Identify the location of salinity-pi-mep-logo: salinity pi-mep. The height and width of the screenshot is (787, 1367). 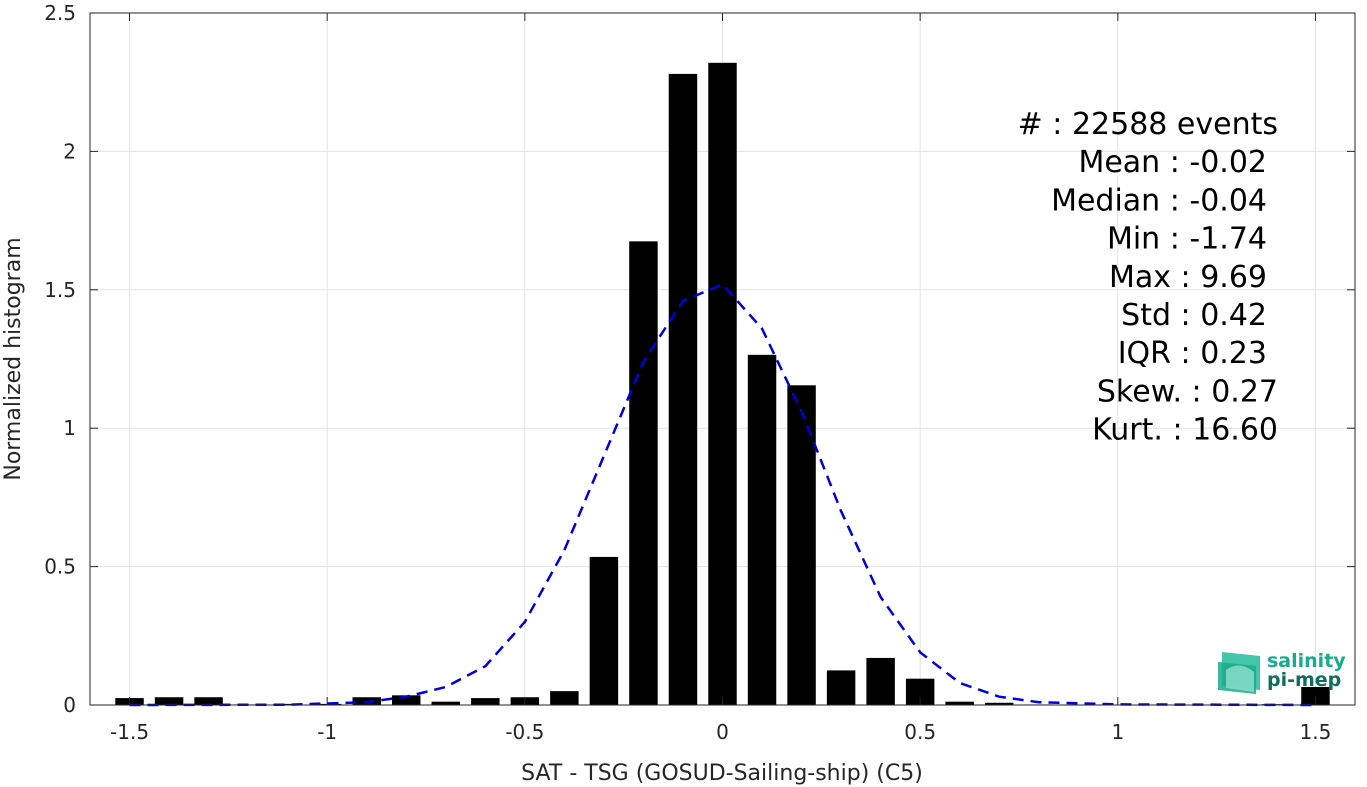
(1282, 672).